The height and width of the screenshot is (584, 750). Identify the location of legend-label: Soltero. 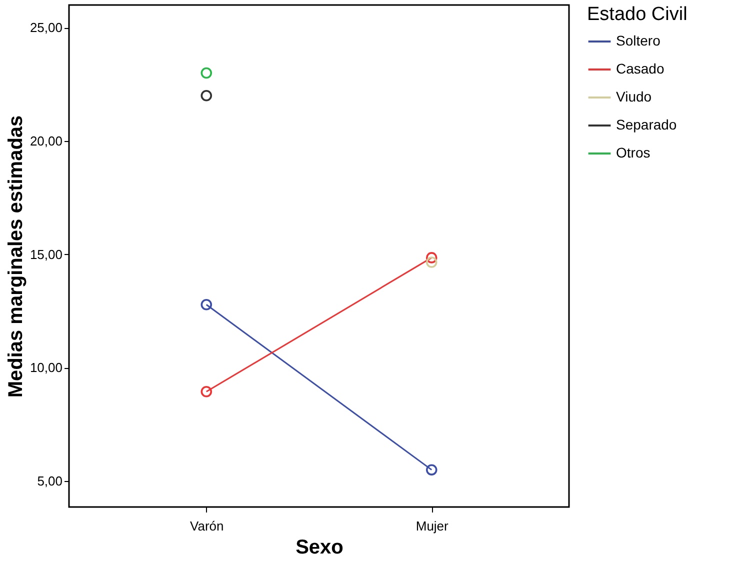
(638, 40).